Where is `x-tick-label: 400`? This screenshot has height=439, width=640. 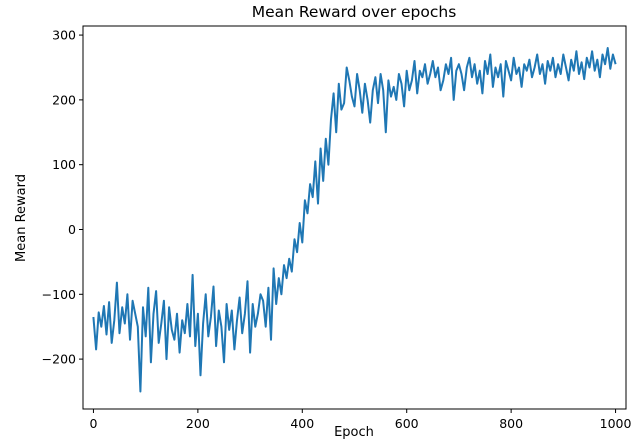
x-tick-label: 400 is located at coordinates (302, 423).